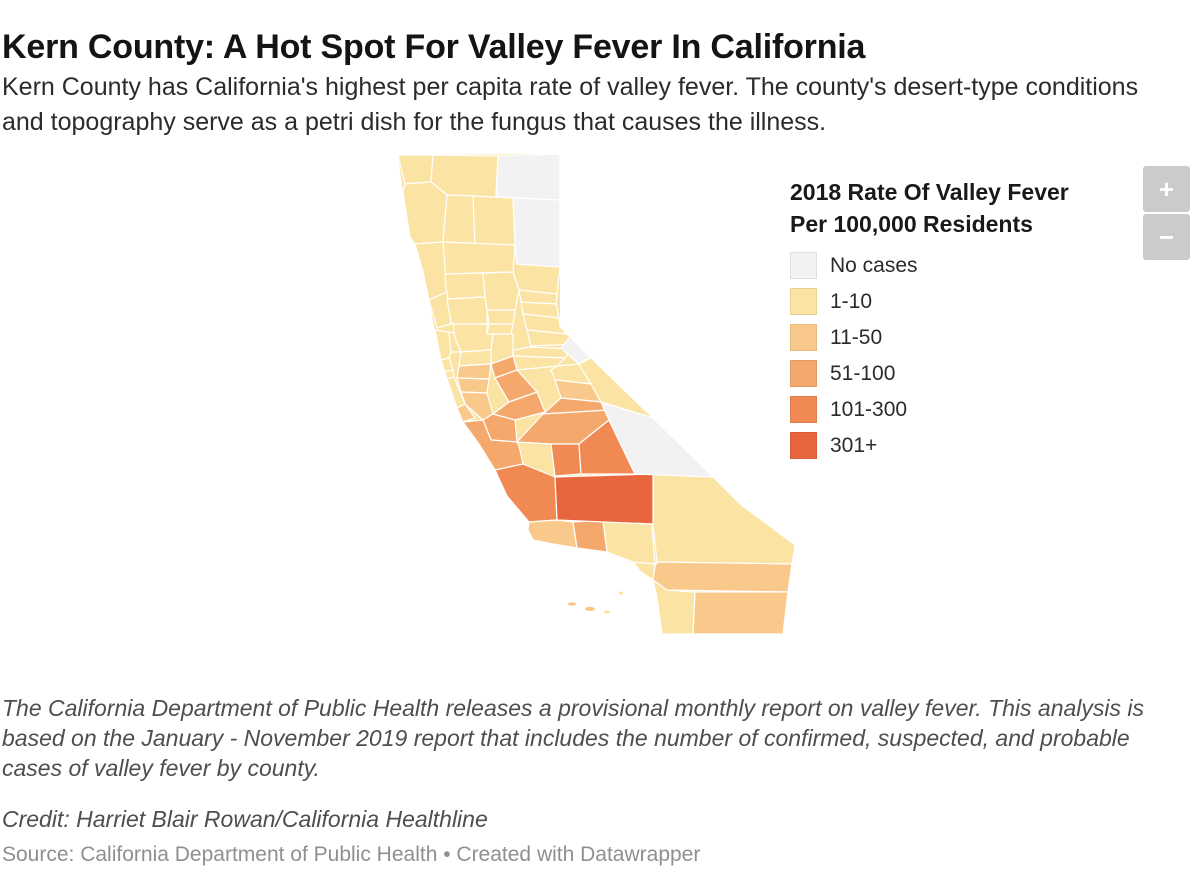 This screenshot has height=880, width=1200. Describe the element at coordinates (575, 350) in the screenshot. I see `county-alpine` at that location.